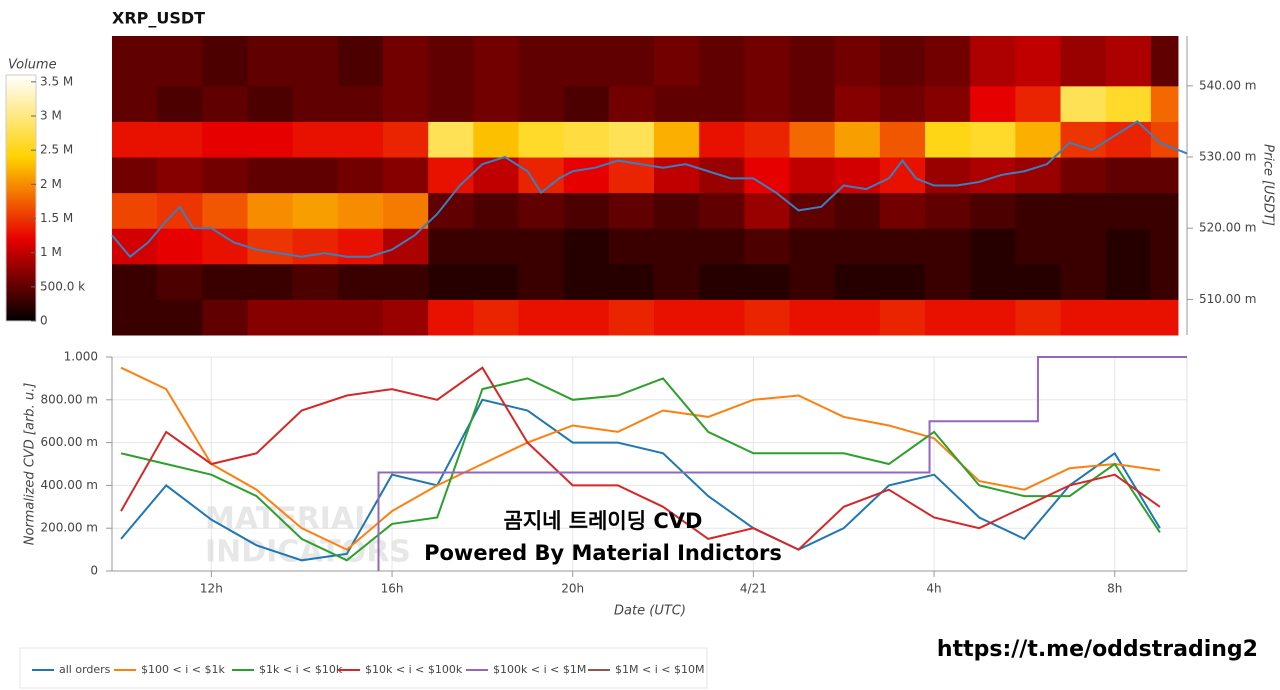 The width and height of the screenshot is (1280, 690). I want to click on annotation: Powered By Material Indictors, so click(603, 553).